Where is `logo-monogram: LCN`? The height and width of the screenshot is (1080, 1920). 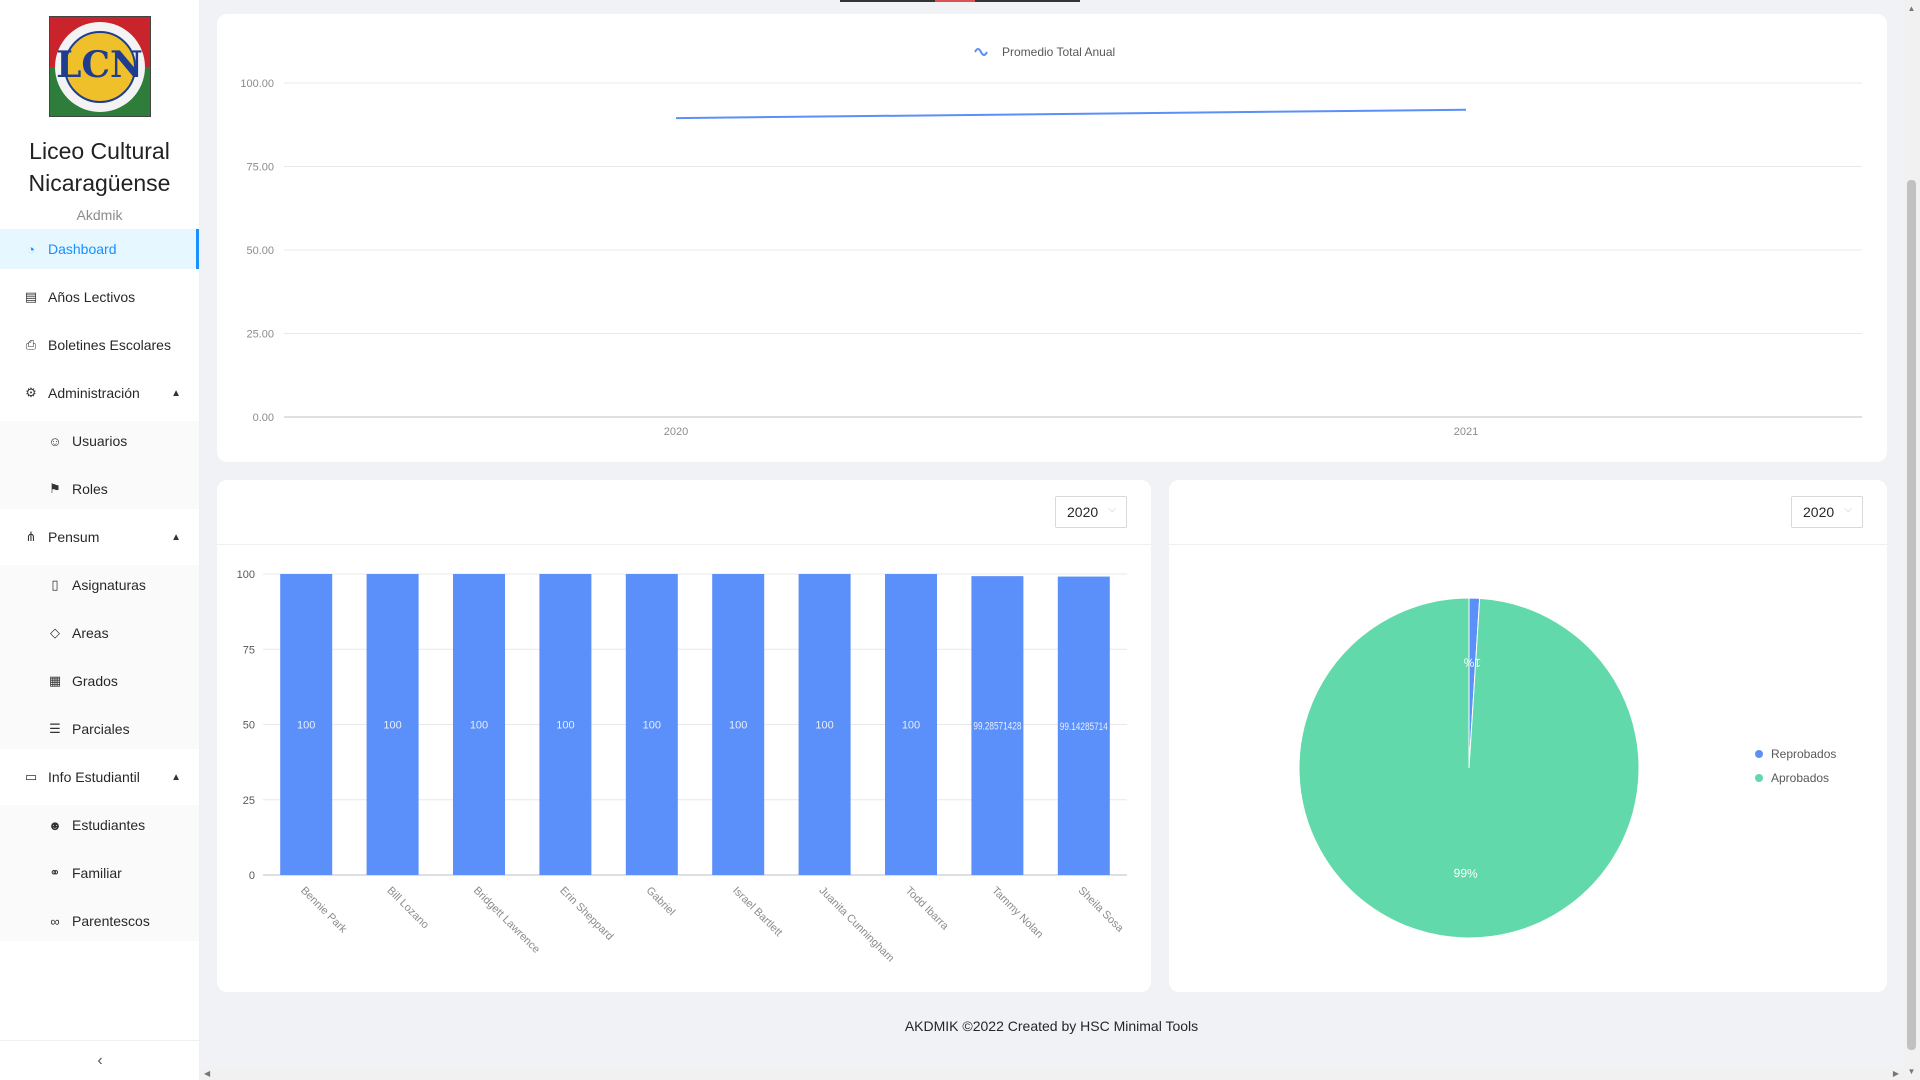 logo-monogram: LCN is located at coordinates (99, 65).